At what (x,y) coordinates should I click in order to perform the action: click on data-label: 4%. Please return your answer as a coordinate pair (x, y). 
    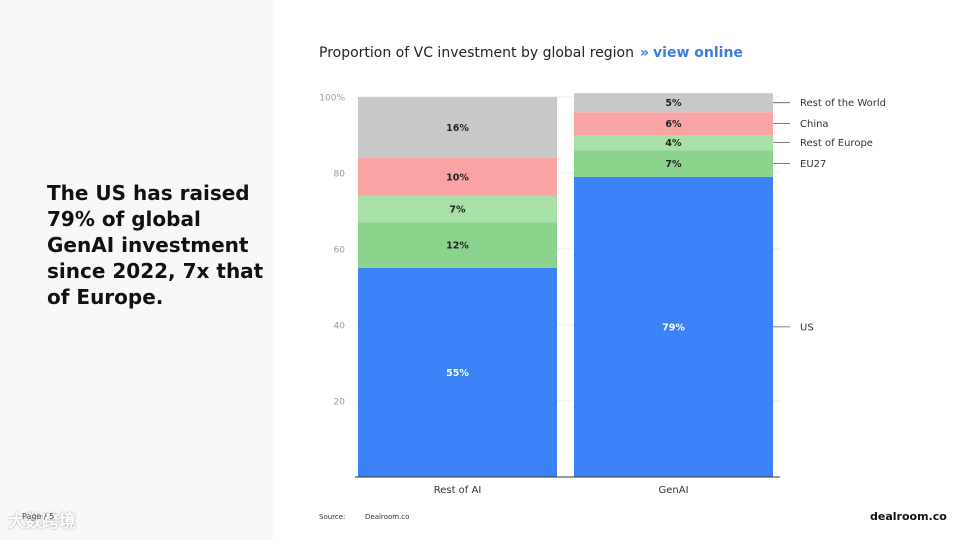
    Looking at the image, I should click on (673, 143).